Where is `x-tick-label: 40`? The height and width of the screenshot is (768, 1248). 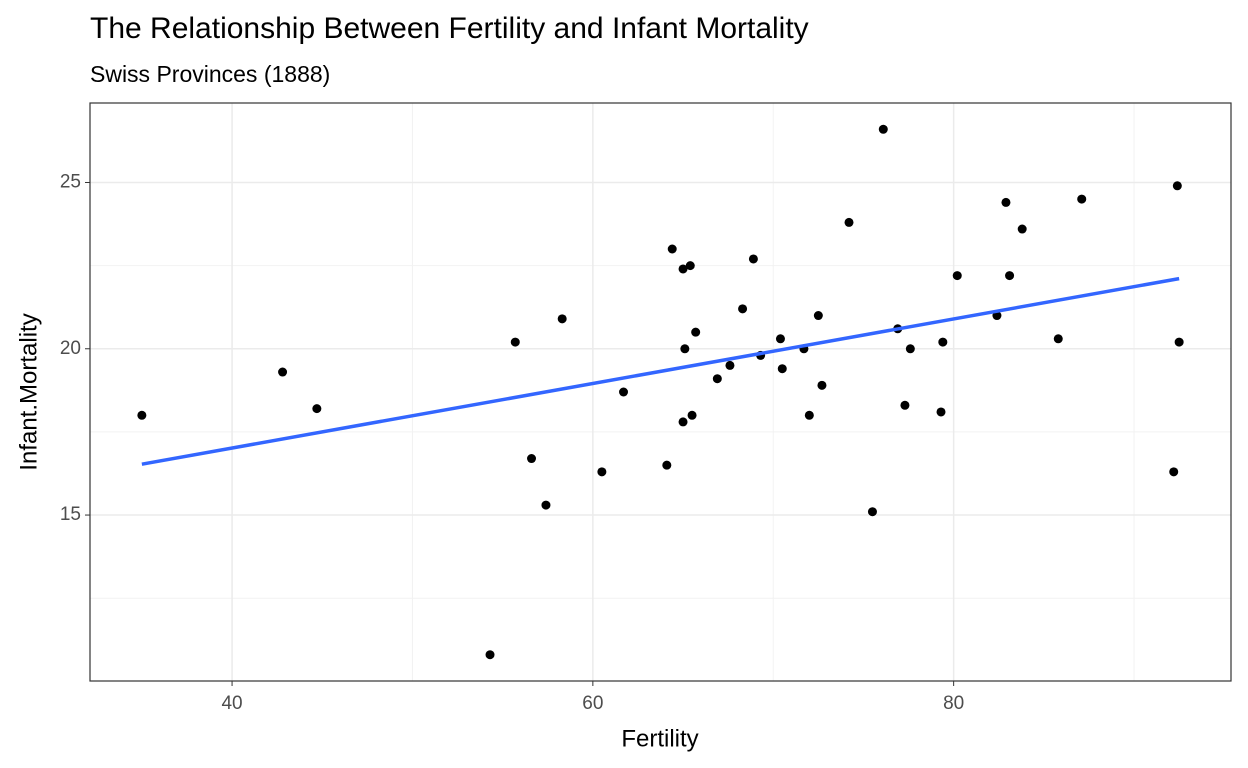
x-tick-label: 40 is located at coordinates (231, 703).